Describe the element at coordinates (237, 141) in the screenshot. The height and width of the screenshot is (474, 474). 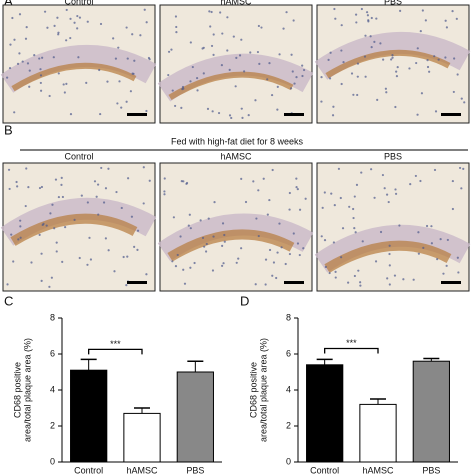
I see `caption: Fed with high-fat diet for 8 weeks` at that location.